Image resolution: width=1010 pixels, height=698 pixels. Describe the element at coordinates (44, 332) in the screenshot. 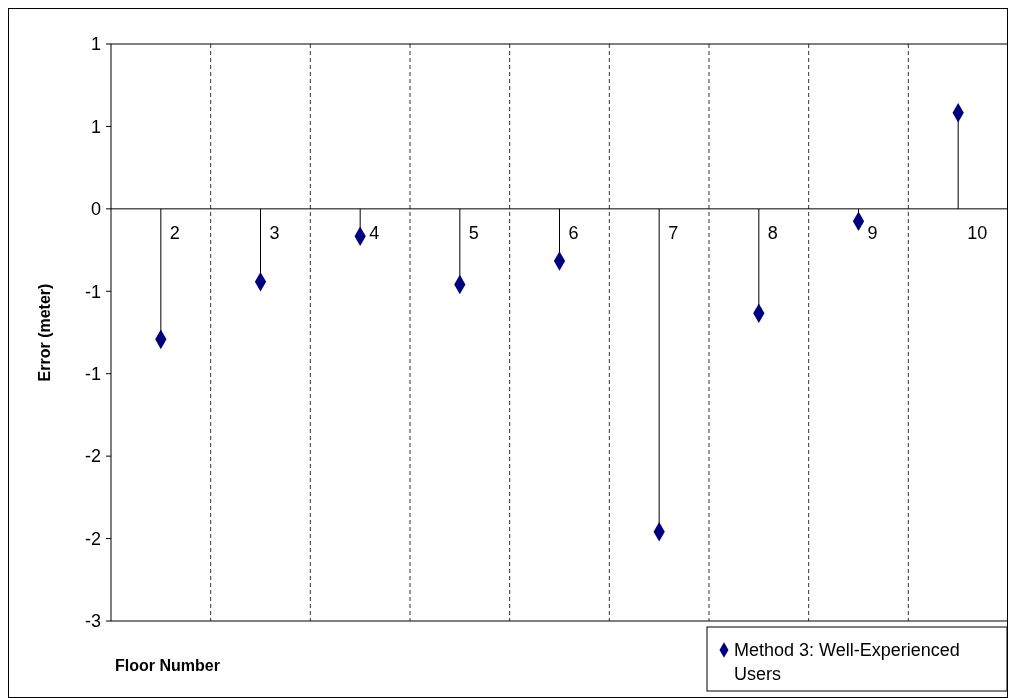

I see `y-axis-title: Error (meter)` at that location.